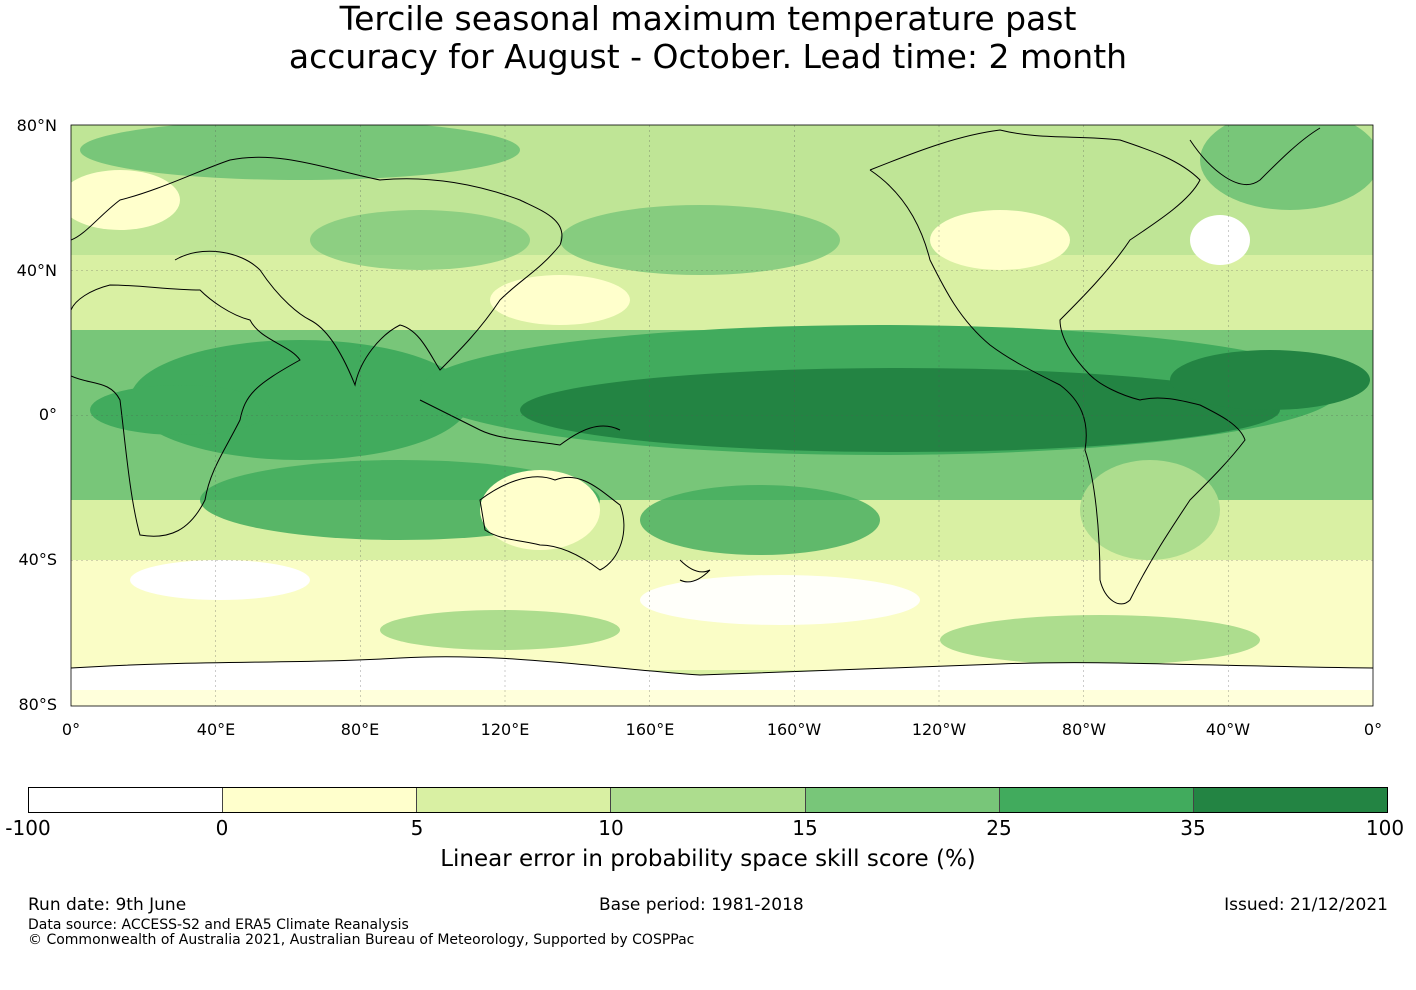  I want to click on lat-label: 80°S, so click(37, 704).